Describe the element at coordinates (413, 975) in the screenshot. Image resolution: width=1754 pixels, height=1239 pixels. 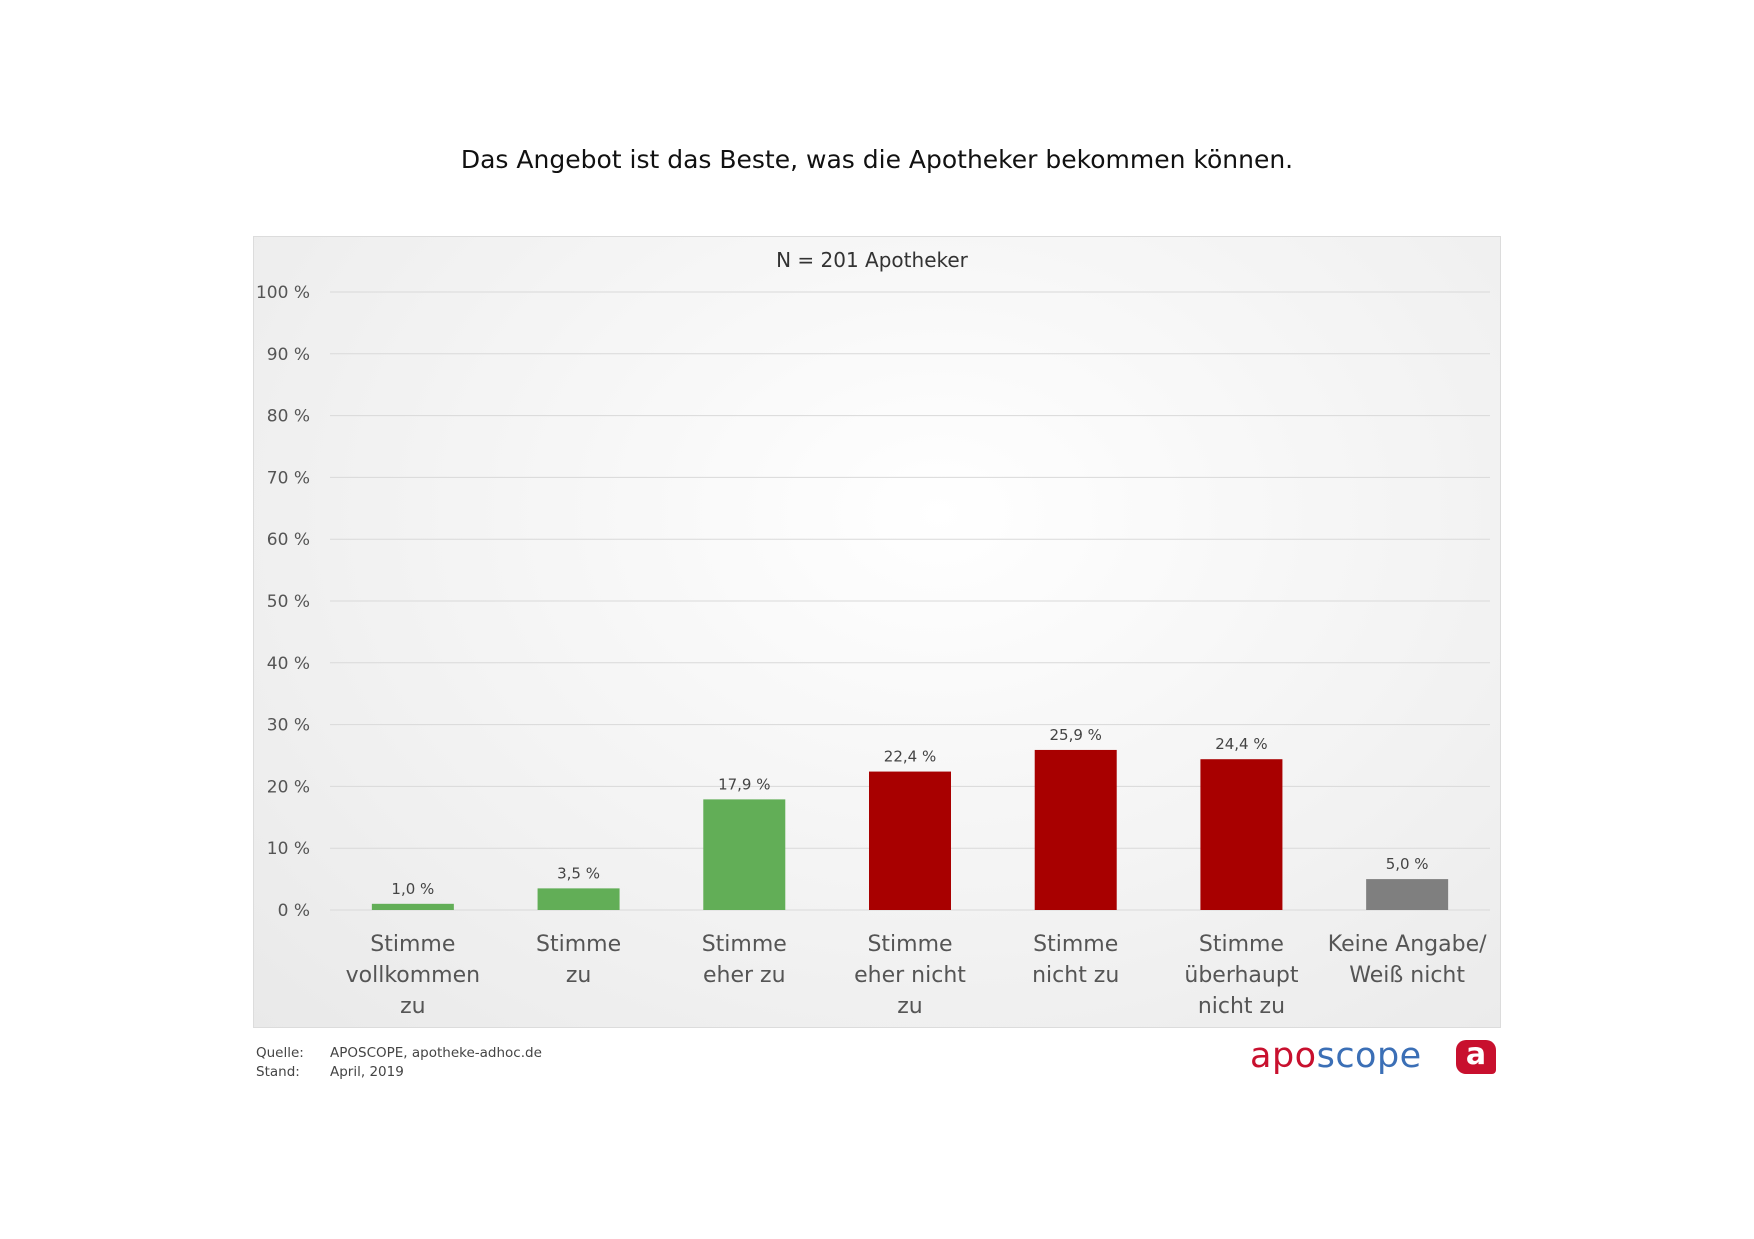
I see `x-category-label: Stimme vollkommen zu` at that location.